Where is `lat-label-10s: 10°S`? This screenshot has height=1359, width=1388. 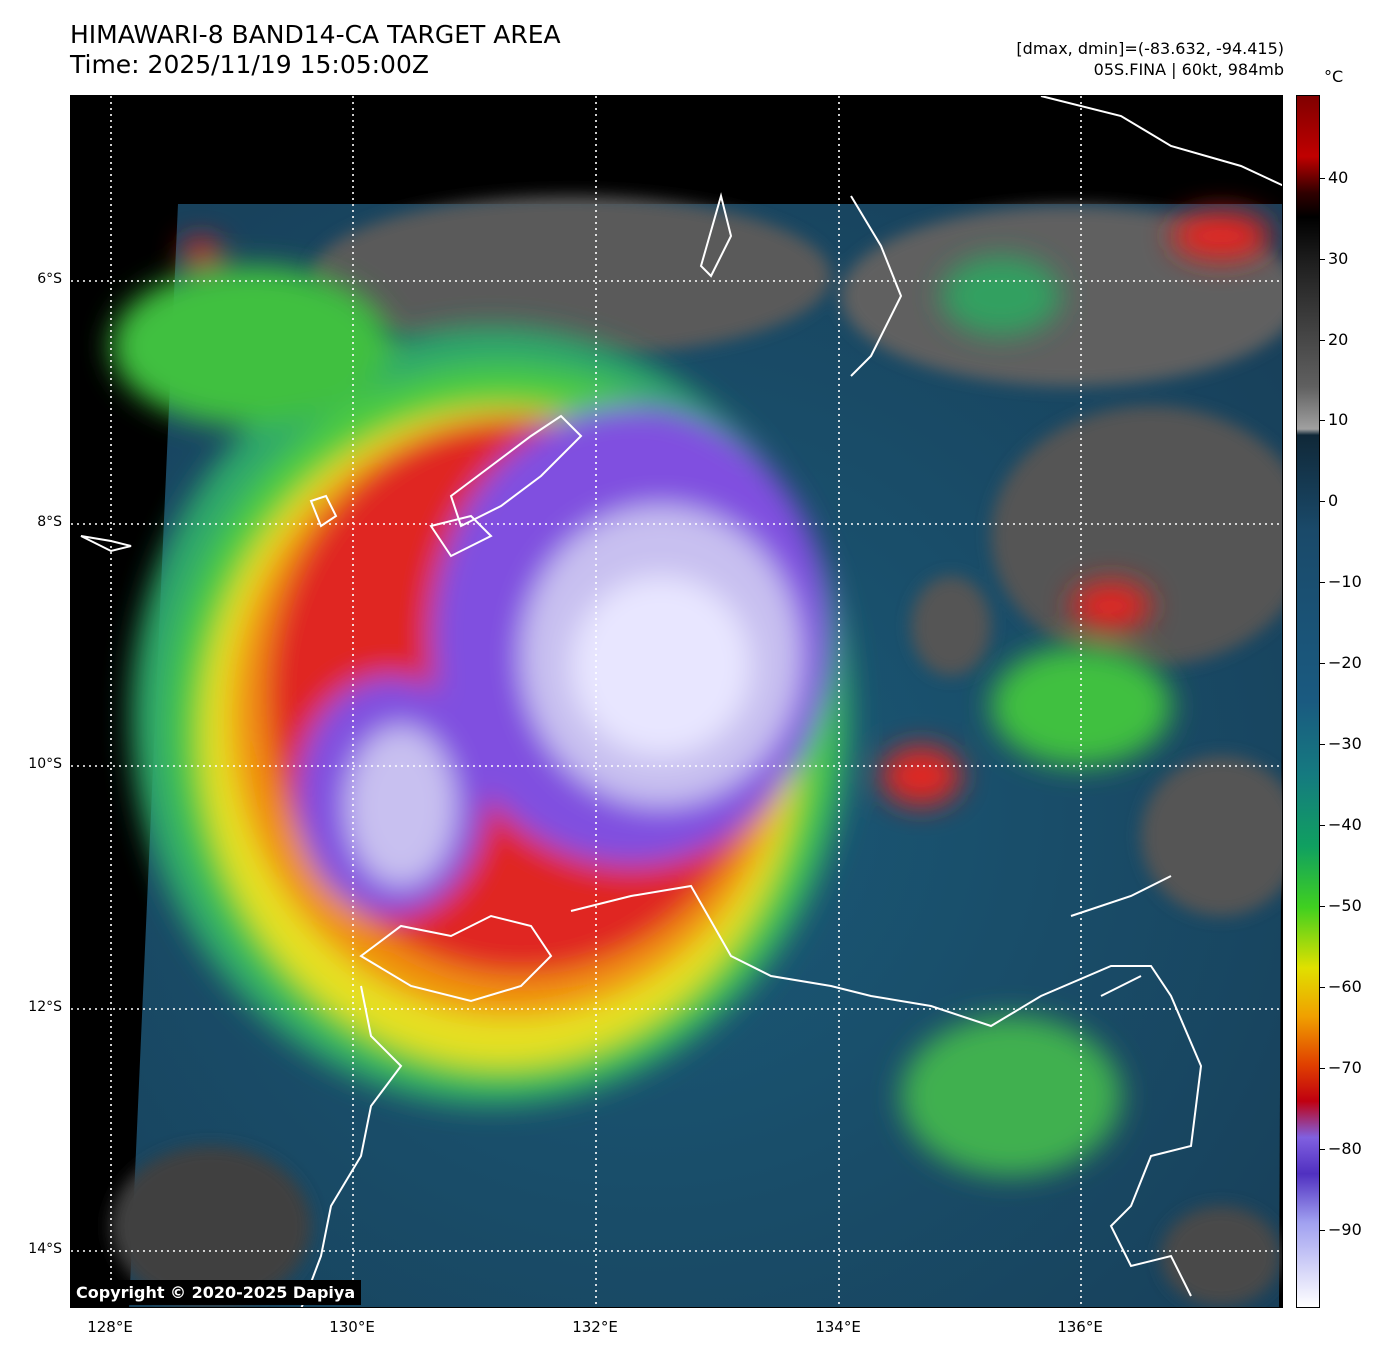
lat-label-10s: 10°S is located at coordinates (45, 764).